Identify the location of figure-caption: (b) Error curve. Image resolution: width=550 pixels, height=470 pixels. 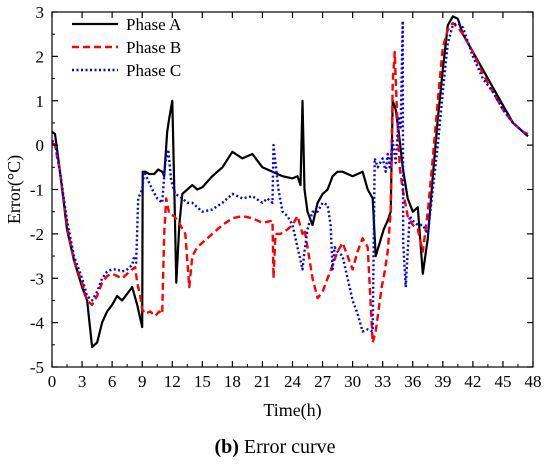
(275, 447).